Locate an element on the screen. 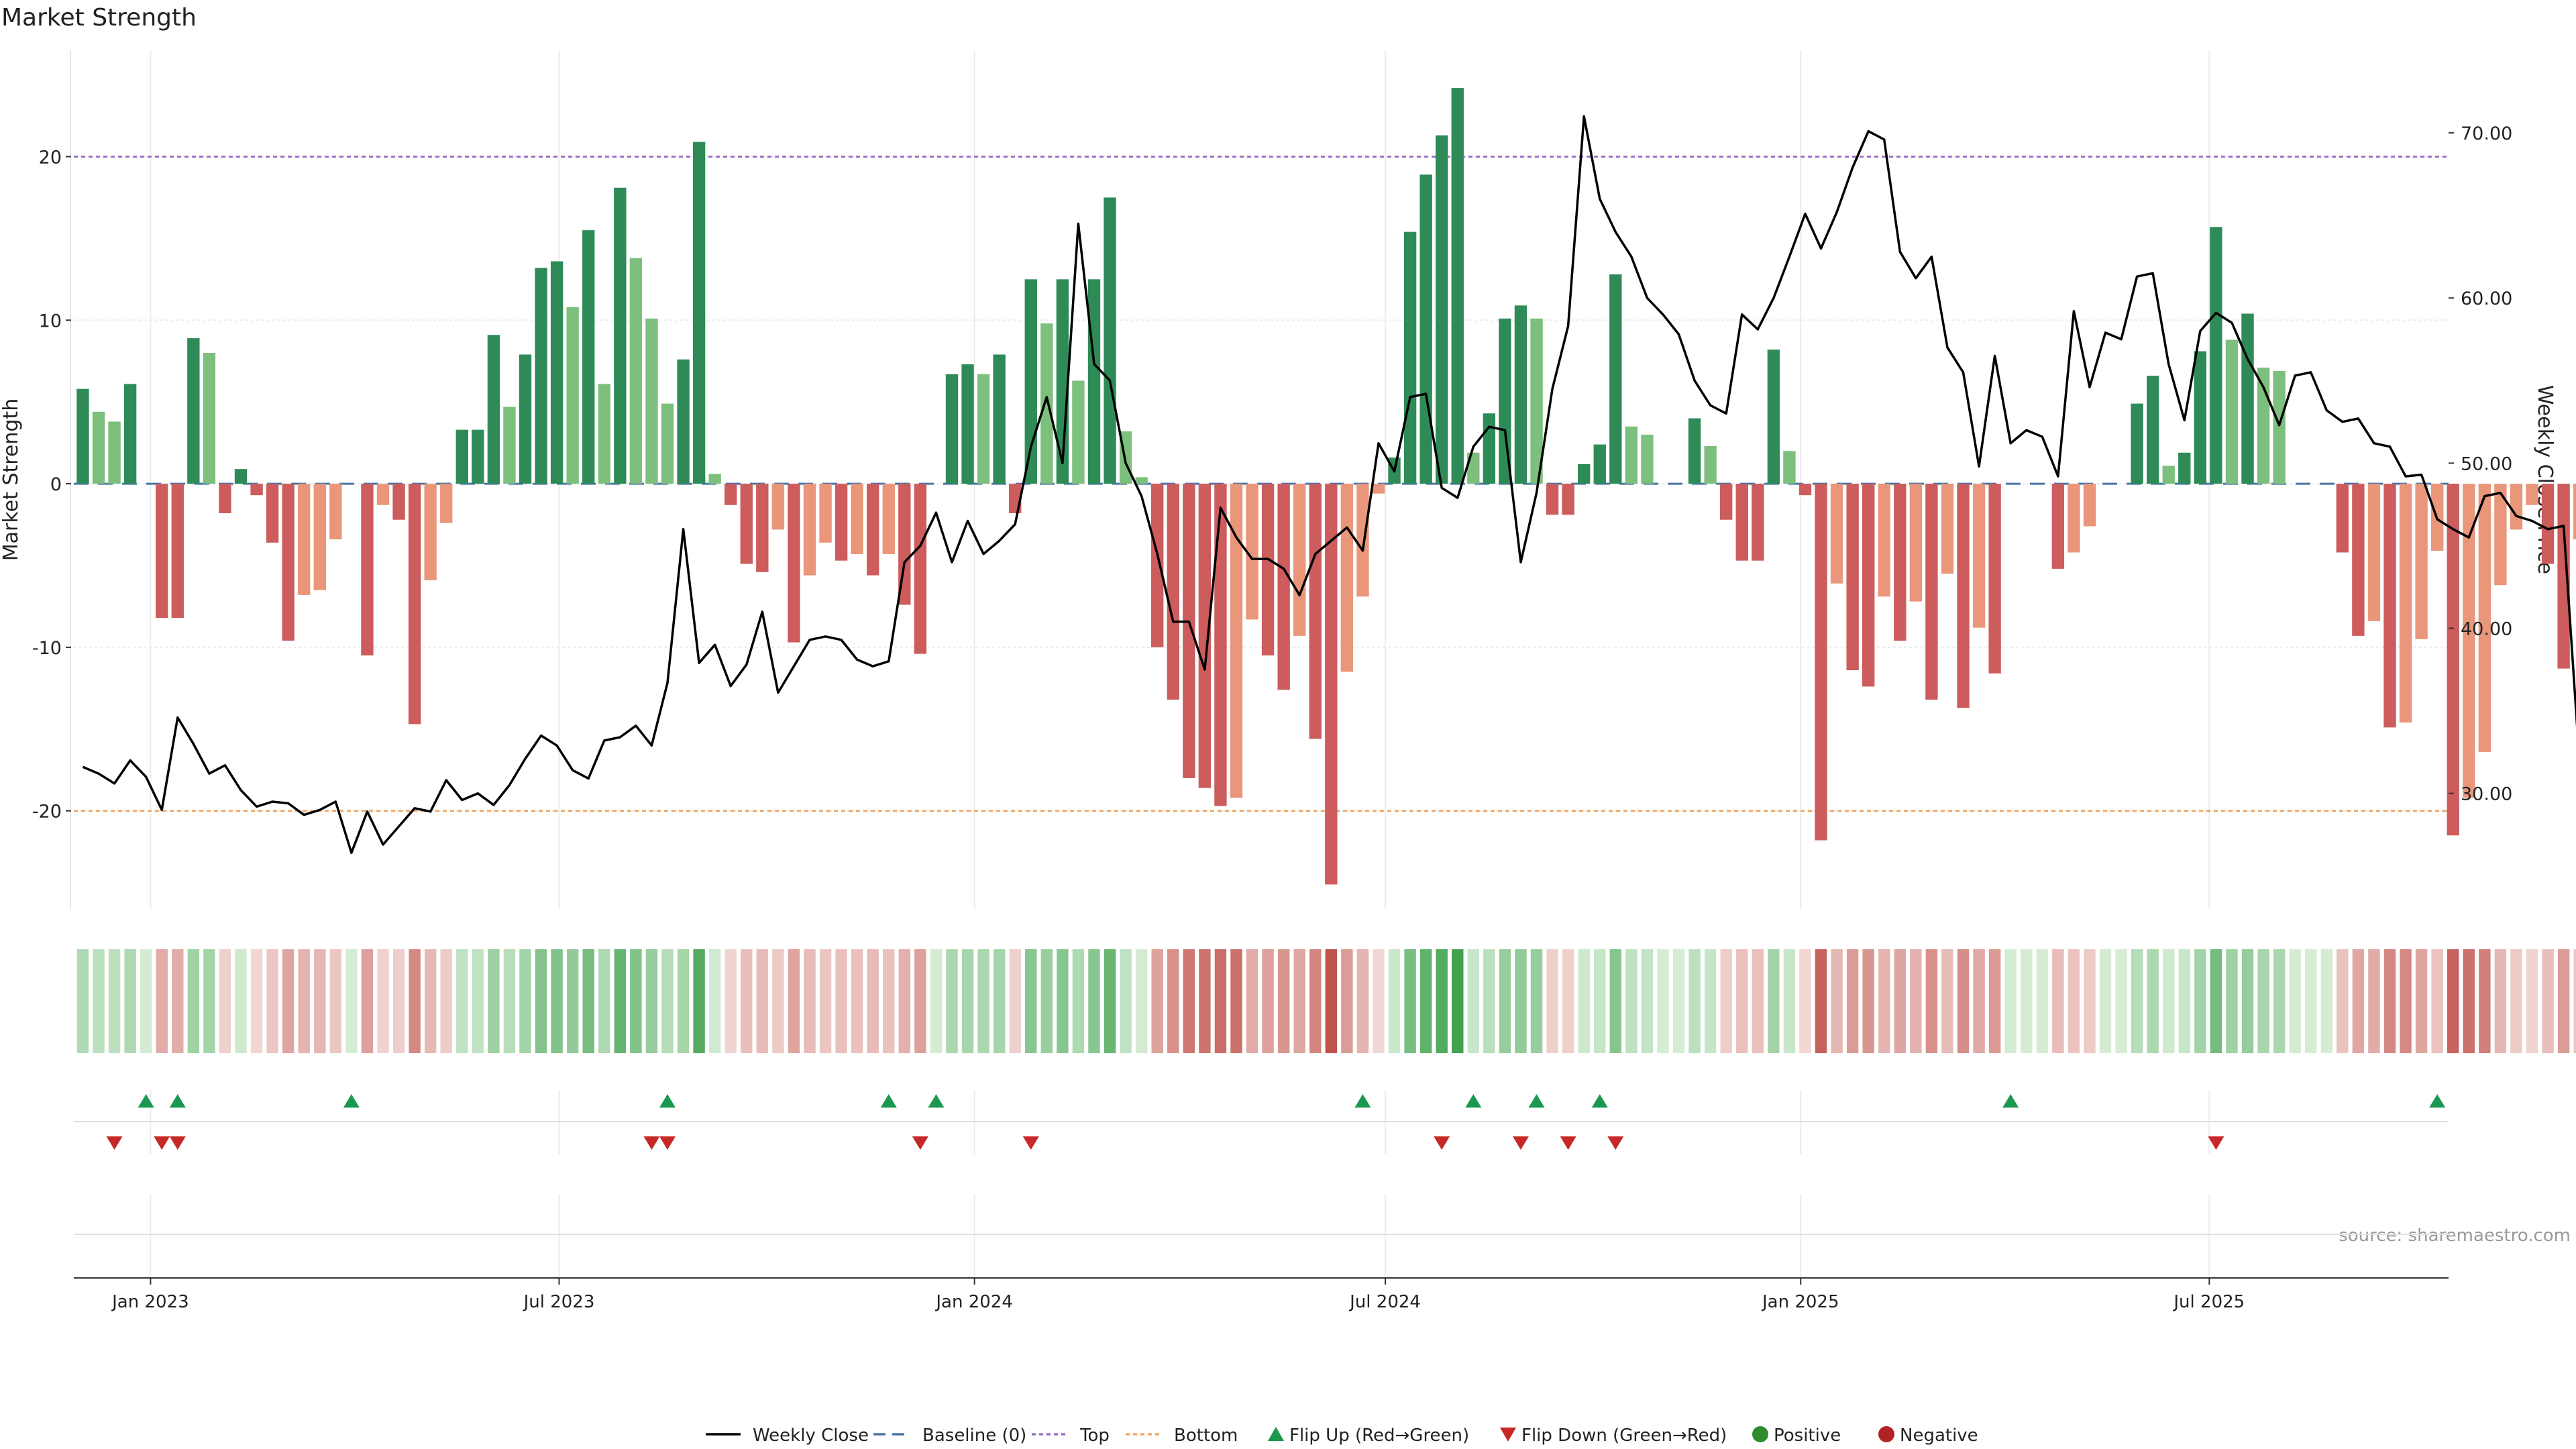  y2-axis-ticks: 30.00 40.00 50.00 60.00 70.00 is located at coordinates (2480, 464).